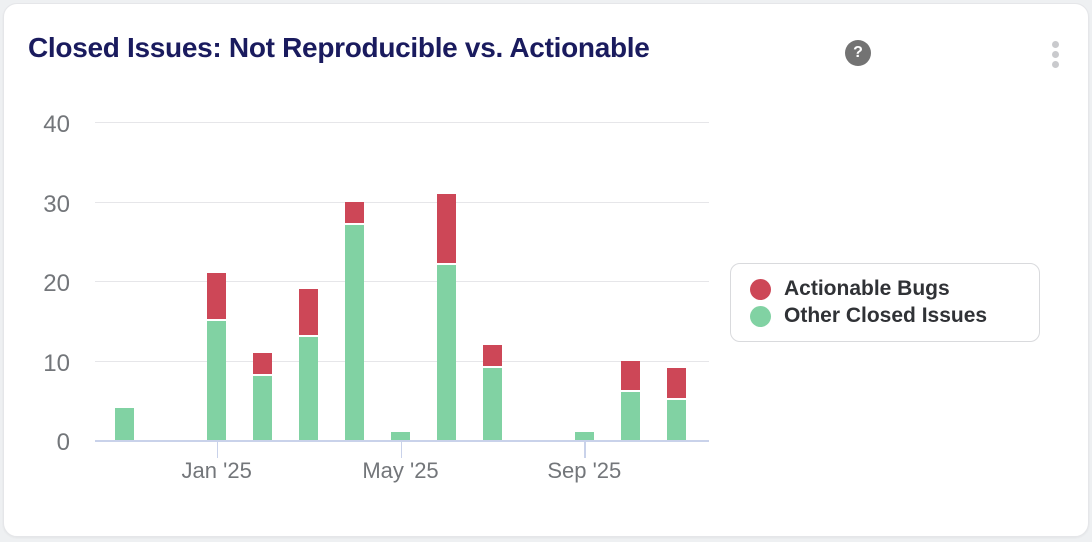 This screenshot has width=1092, height=542. What do you see at coordinates (56, 283) in the screenshot?
I see `y-axis-label: 20` at bounding box center [56, 283].